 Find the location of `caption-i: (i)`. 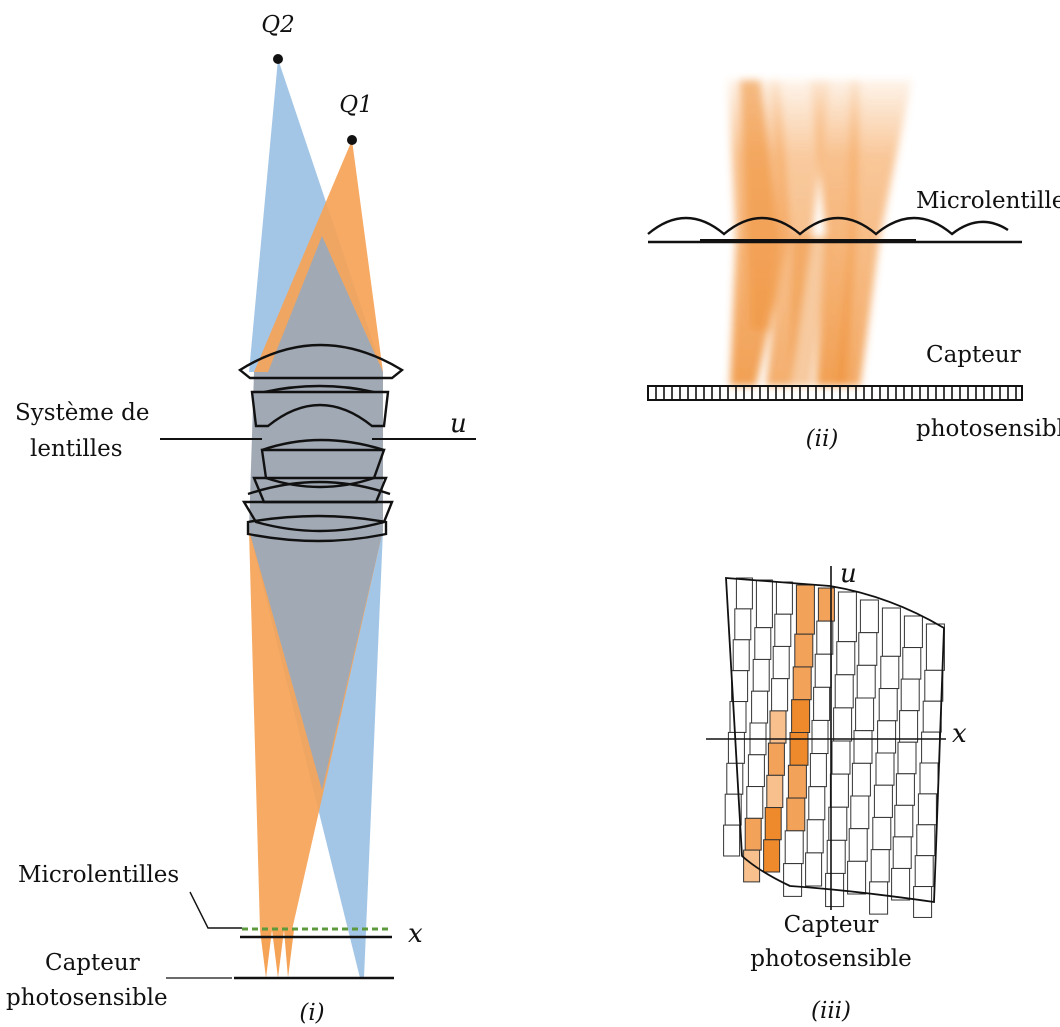

caption-i: (i) is located at coordinates (311, 1013).